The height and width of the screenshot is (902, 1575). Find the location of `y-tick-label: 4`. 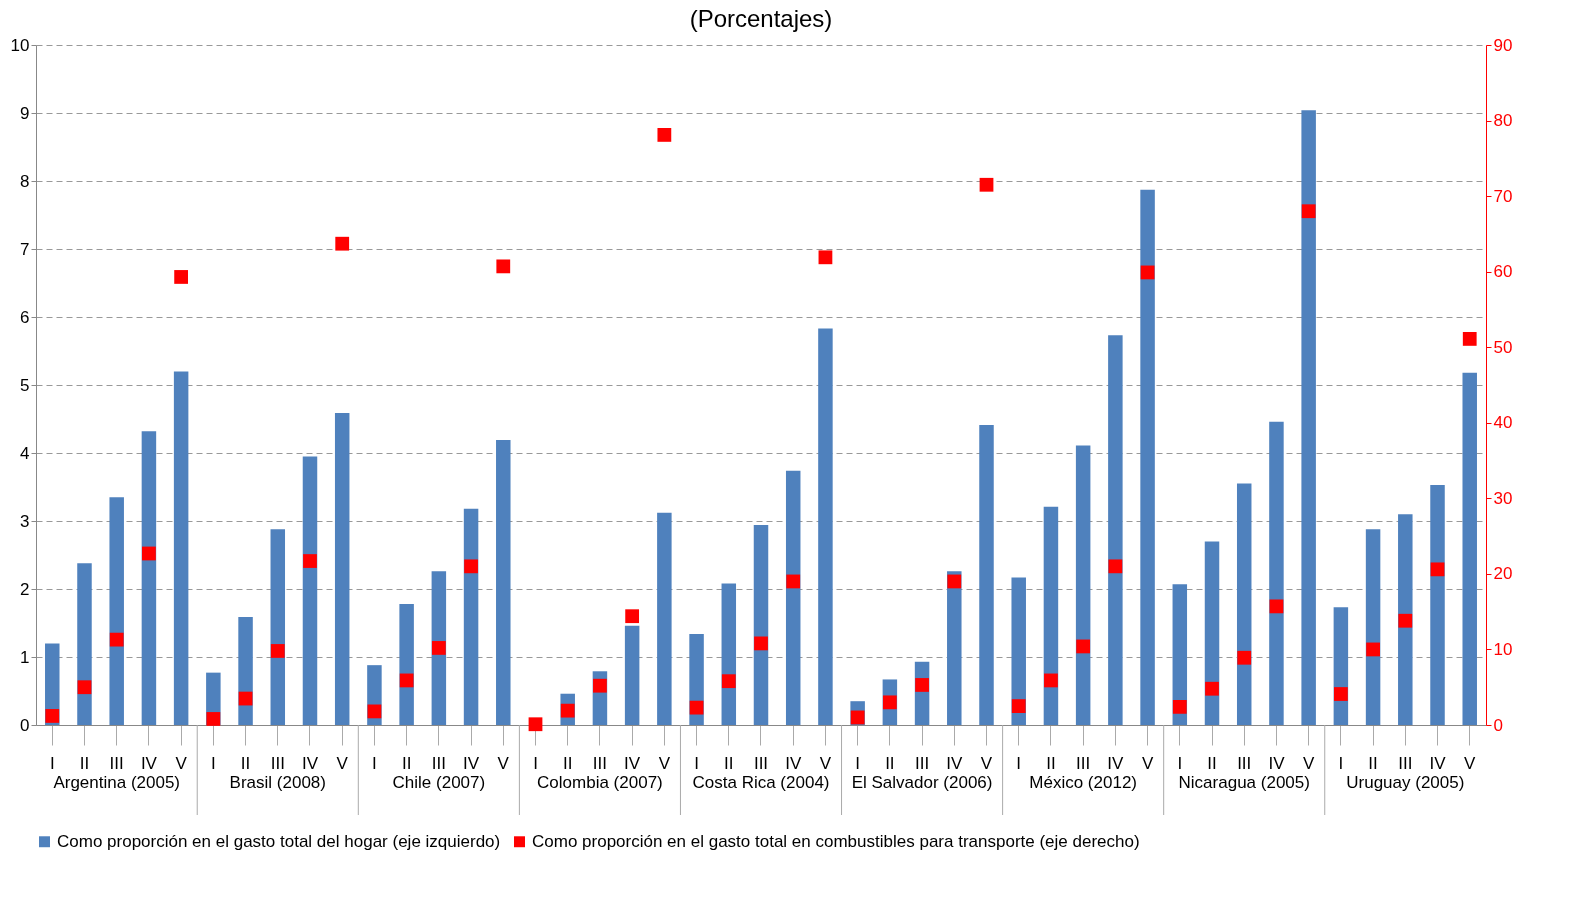

y-tick-label: 4 is located at coordinates (25, 453).